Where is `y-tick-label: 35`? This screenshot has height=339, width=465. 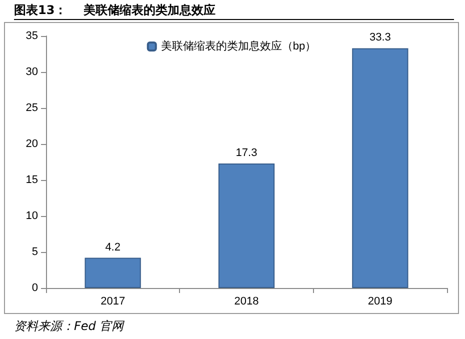 y-tick-label: 35 is located at coordinates (32, 36).